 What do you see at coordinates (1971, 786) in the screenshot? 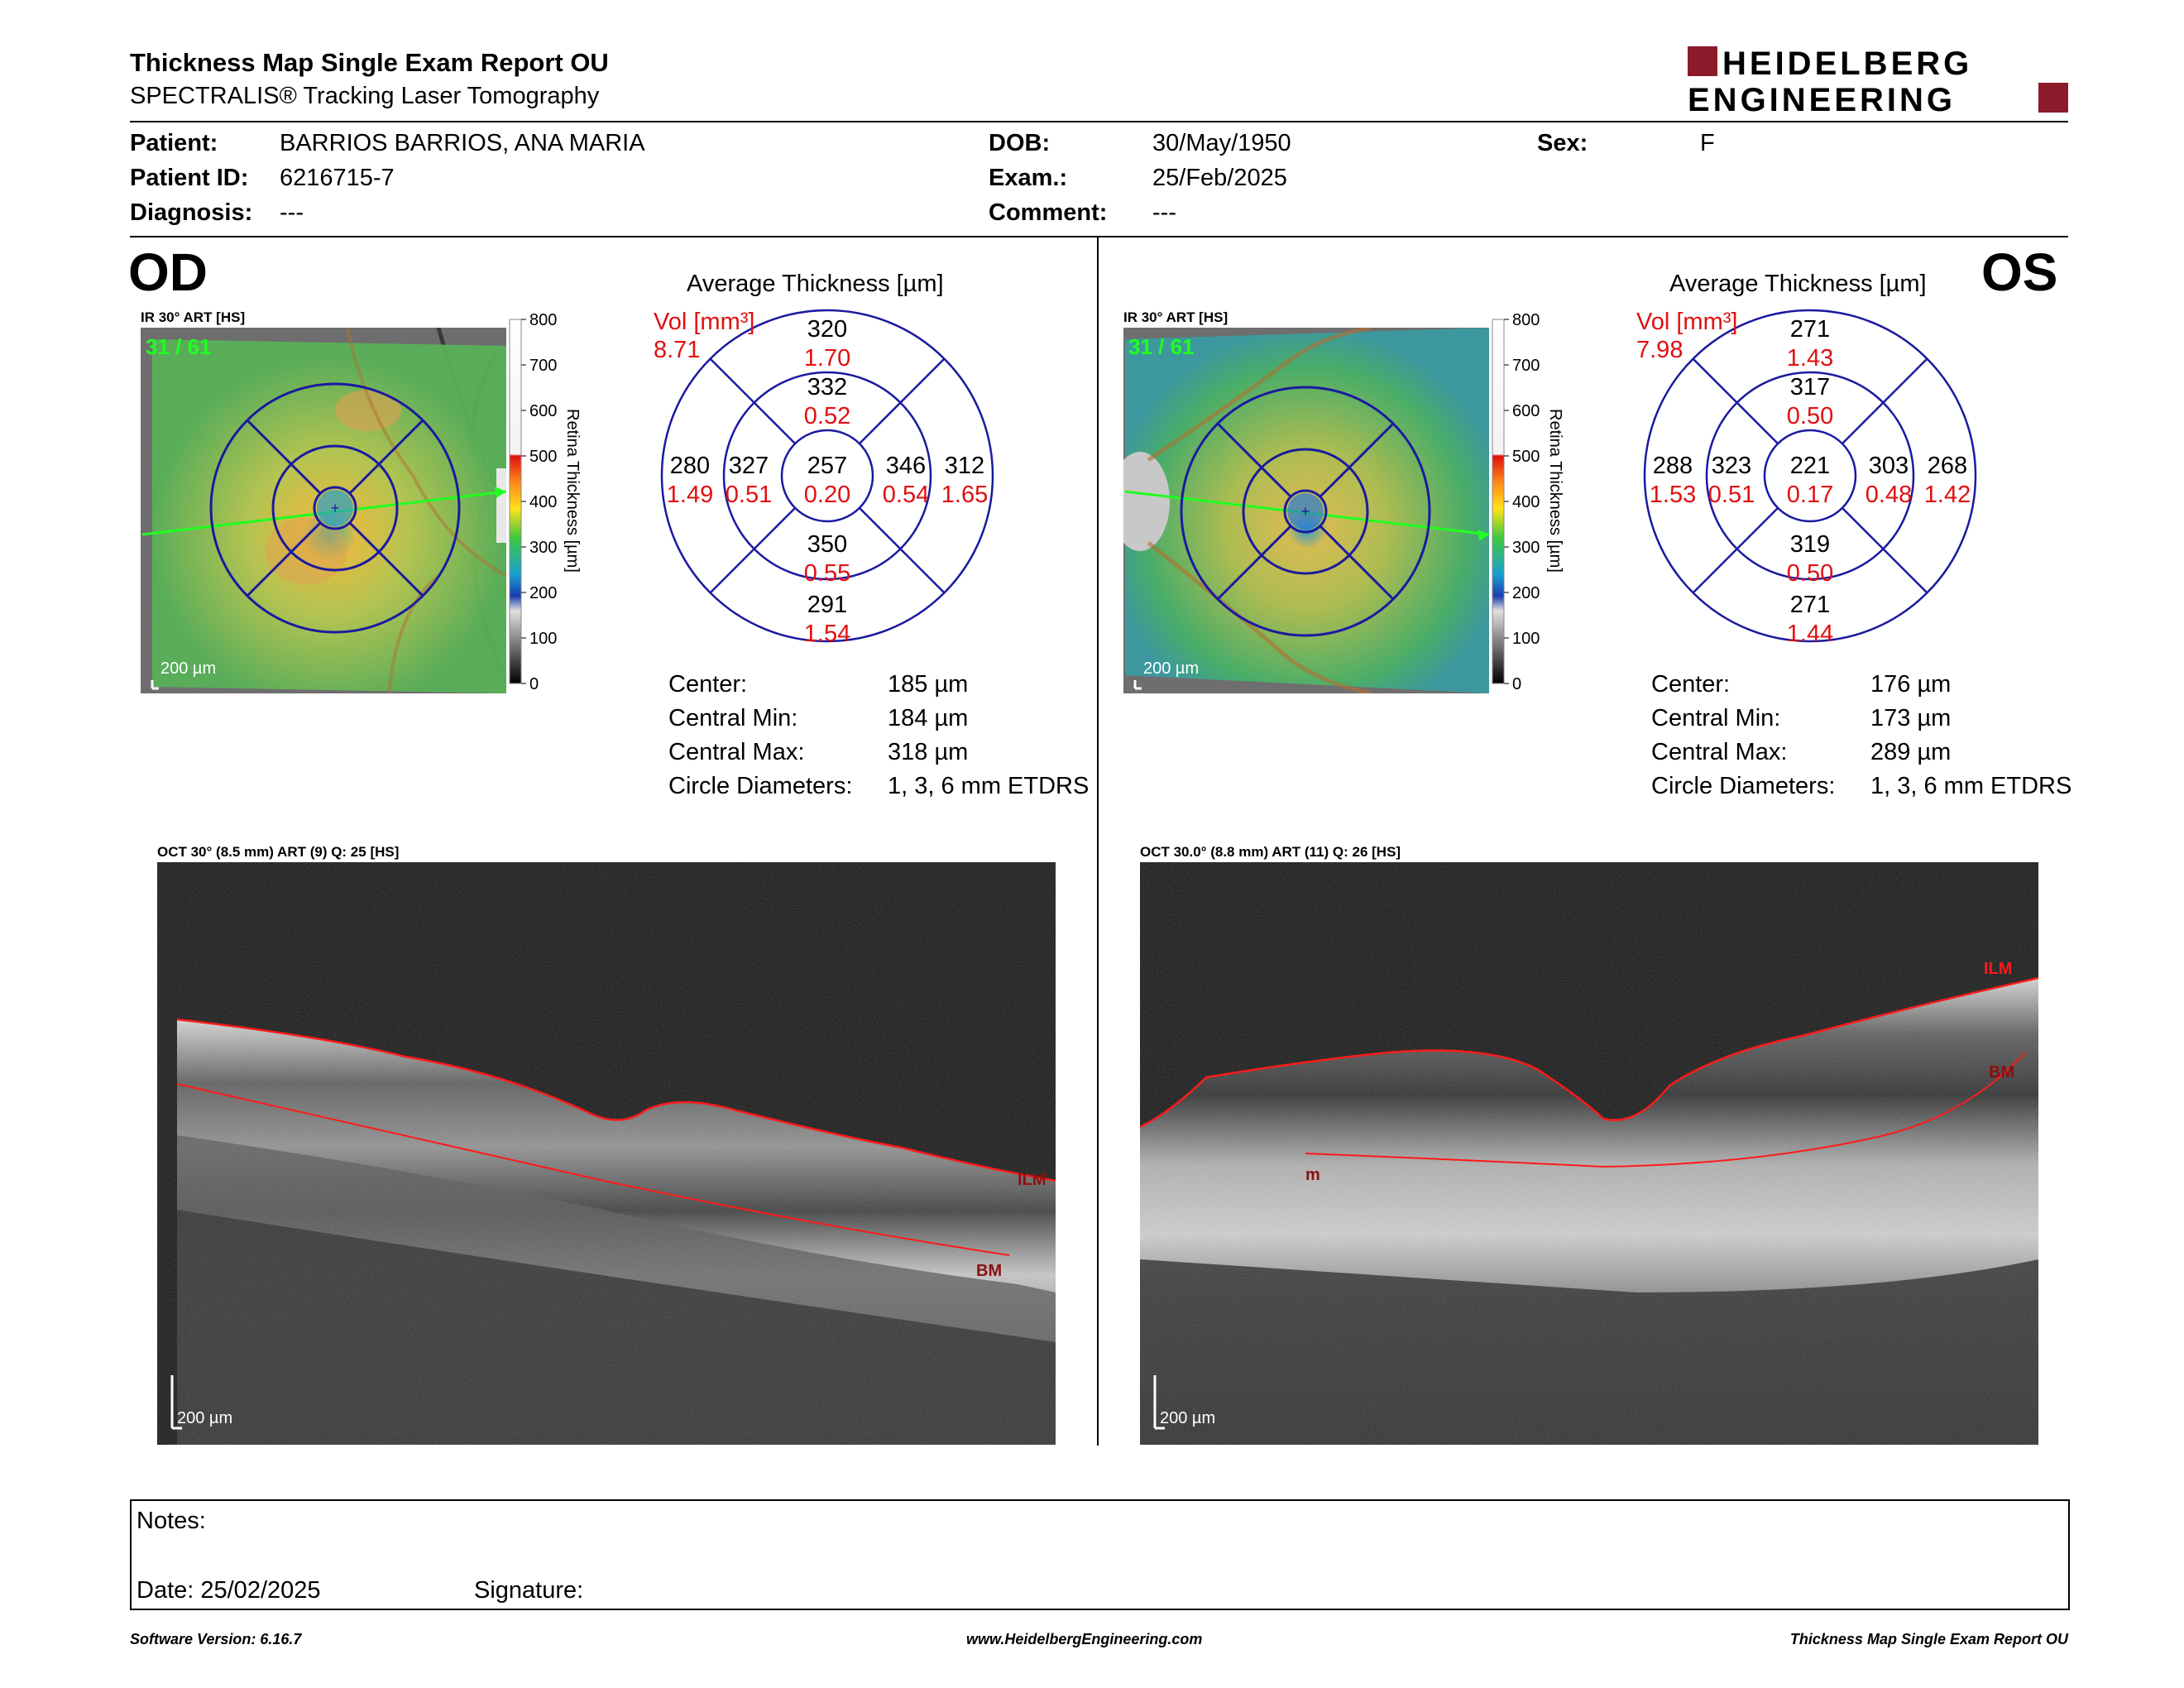
I see `os-circle-value: 1, 3, 6 mm ETDRS` at bounding box center [1971, 786].